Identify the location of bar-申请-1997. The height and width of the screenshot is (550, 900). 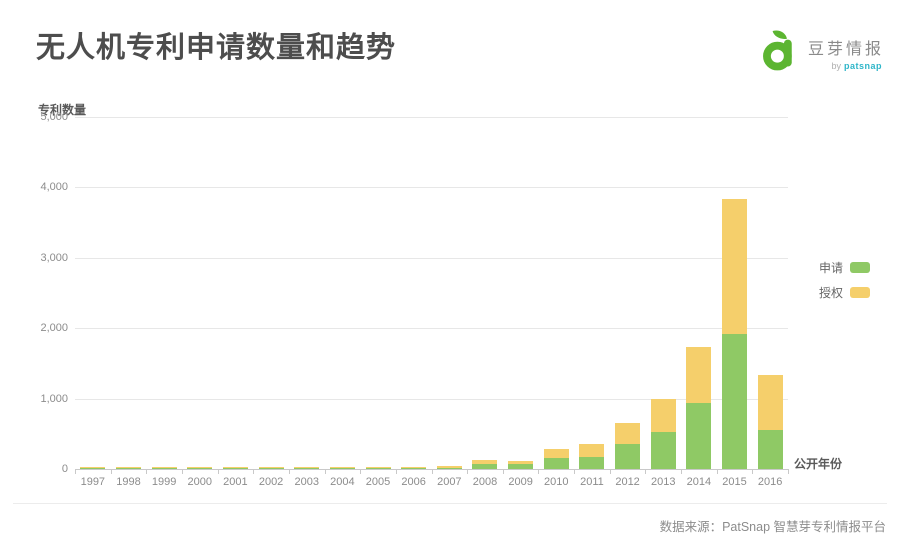
(93, 468).